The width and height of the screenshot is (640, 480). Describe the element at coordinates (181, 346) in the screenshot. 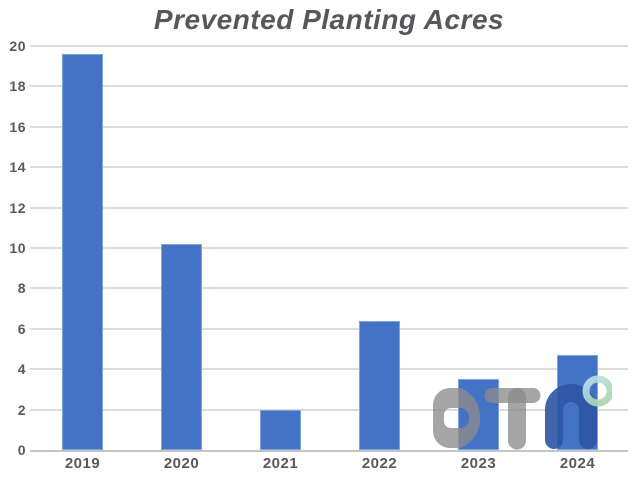

I see `bar-2020` at that location.